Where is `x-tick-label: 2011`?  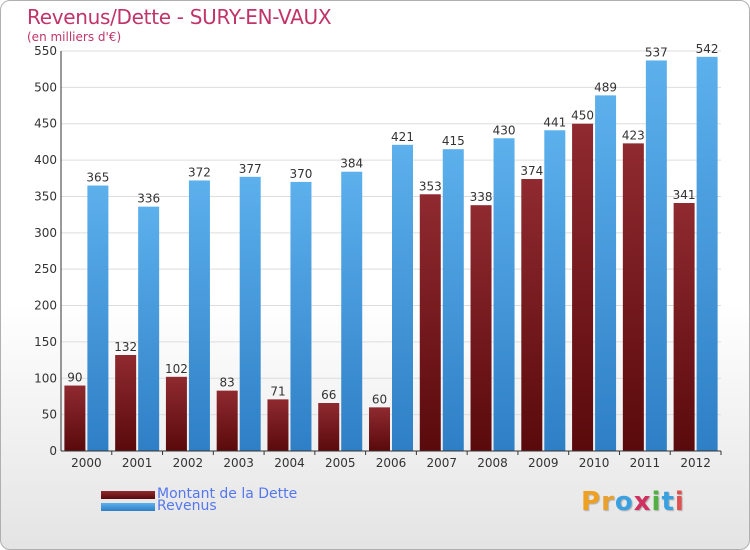
x-tick-label: 2011 is located at coordinates (645, 463).